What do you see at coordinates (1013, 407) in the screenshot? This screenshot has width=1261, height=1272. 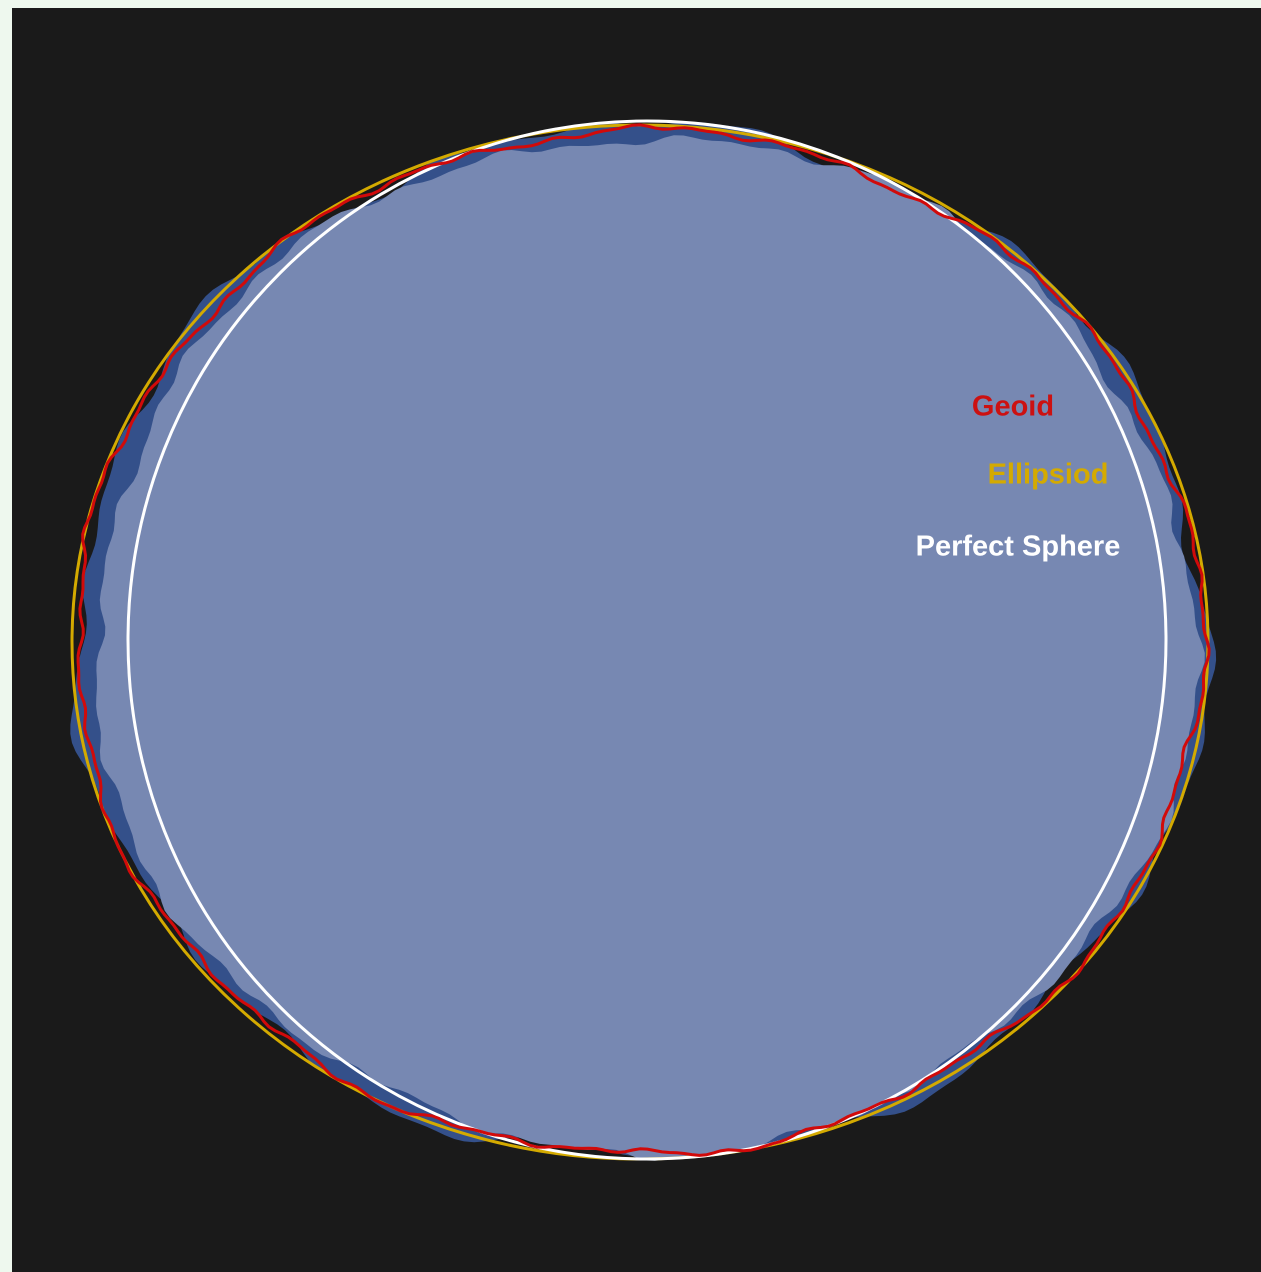 I see `geoid-label: Geoid` at bounding box center [1013, 407].